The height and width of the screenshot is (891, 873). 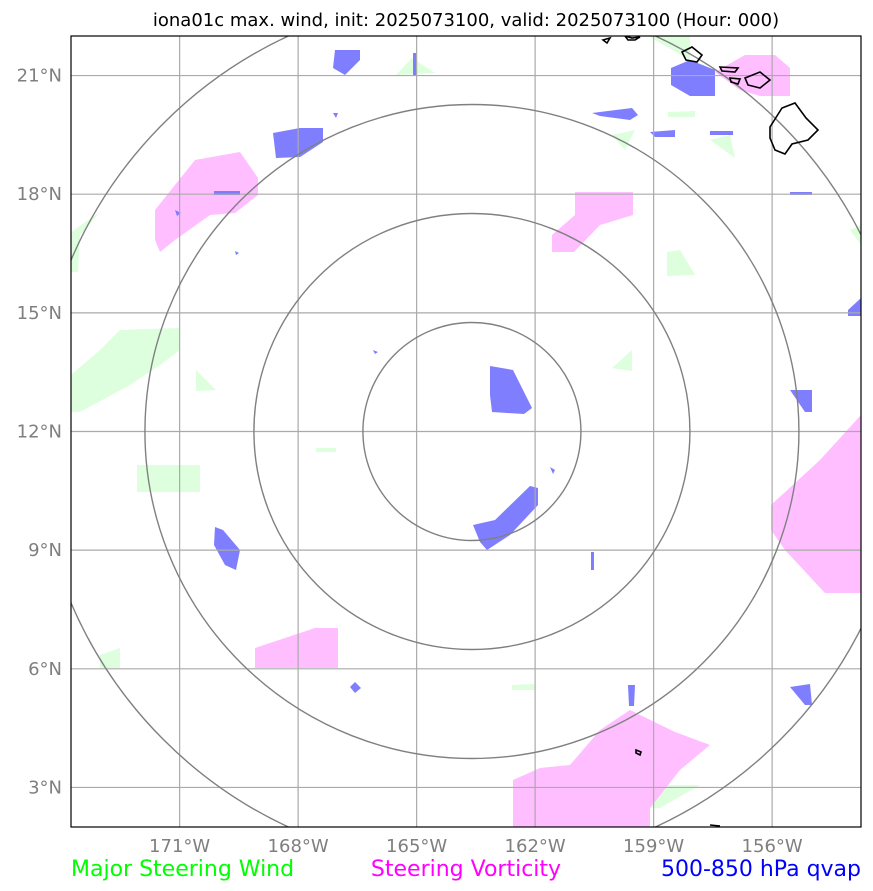 I want to click on latitude-tick-label: 3°N, so click(x=45, y=787).